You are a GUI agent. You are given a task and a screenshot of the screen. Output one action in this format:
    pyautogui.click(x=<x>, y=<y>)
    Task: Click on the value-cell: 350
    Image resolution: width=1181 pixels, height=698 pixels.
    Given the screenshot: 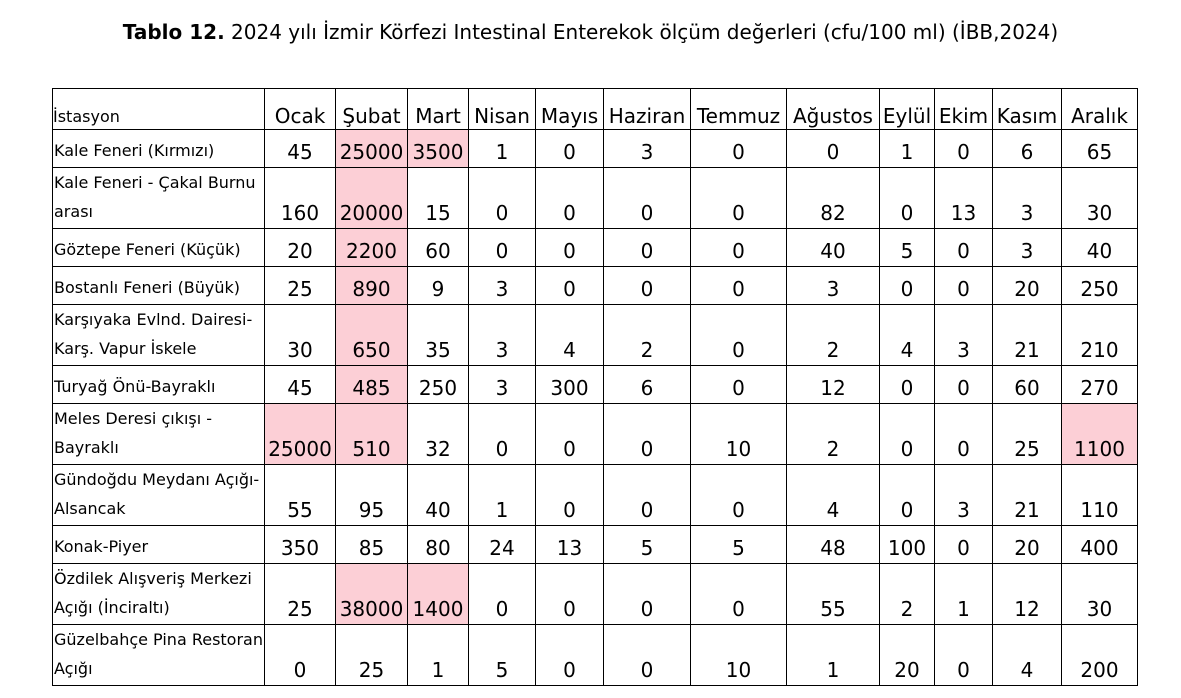 What is the action you would take?
    pyautogui.click(x=300, y=544)
    